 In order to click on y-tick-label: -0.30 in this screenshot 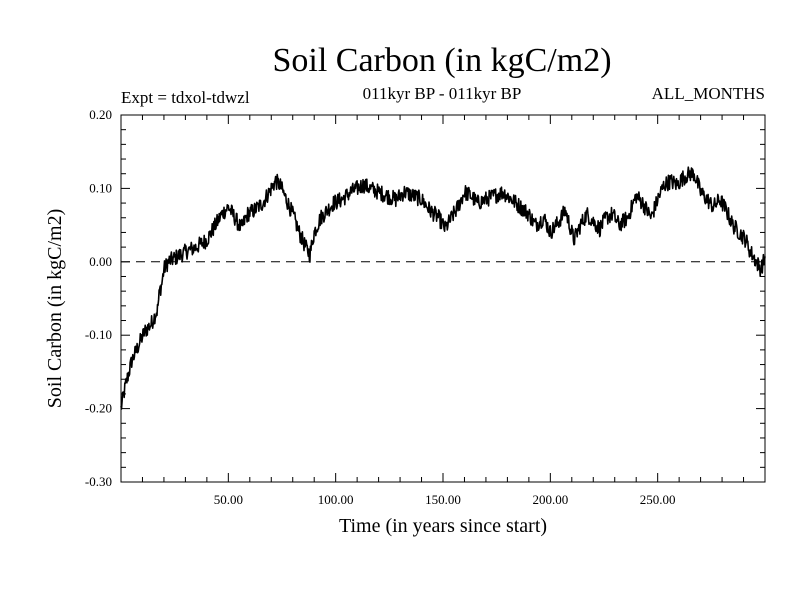, I will do `click(98, 481)`.